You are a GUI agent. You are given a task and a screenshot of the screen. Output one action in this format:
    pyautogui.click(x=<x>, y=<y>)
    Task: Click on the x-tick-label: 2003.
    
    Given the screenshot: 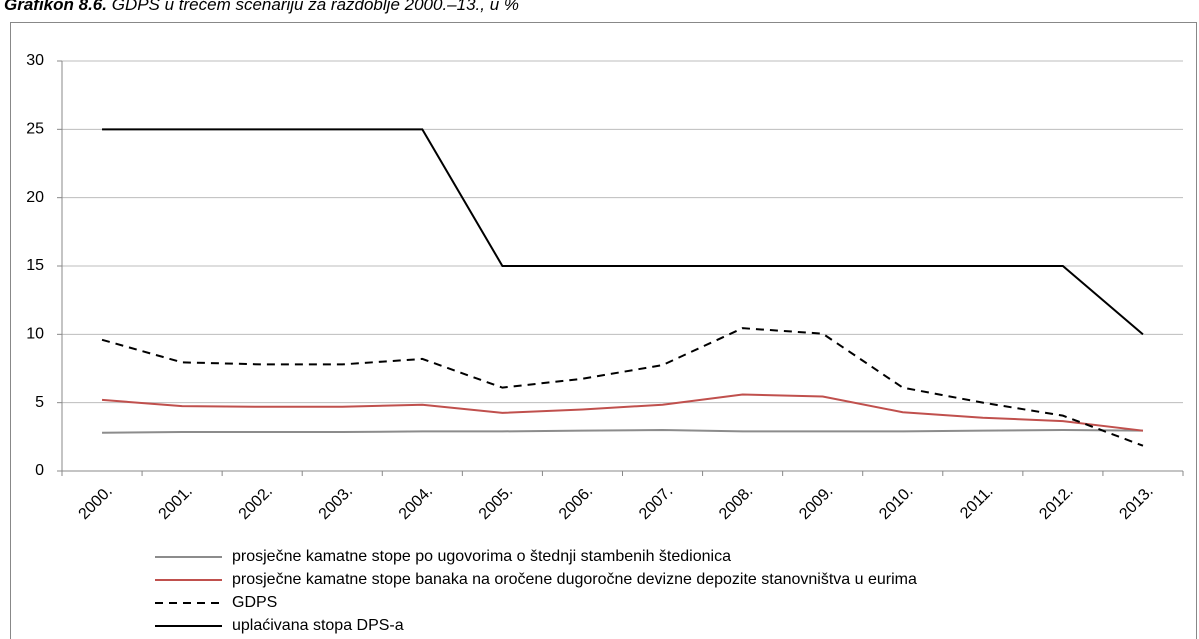 What is the action you would take?
    pyautogui.click(x=336, y=503)
    